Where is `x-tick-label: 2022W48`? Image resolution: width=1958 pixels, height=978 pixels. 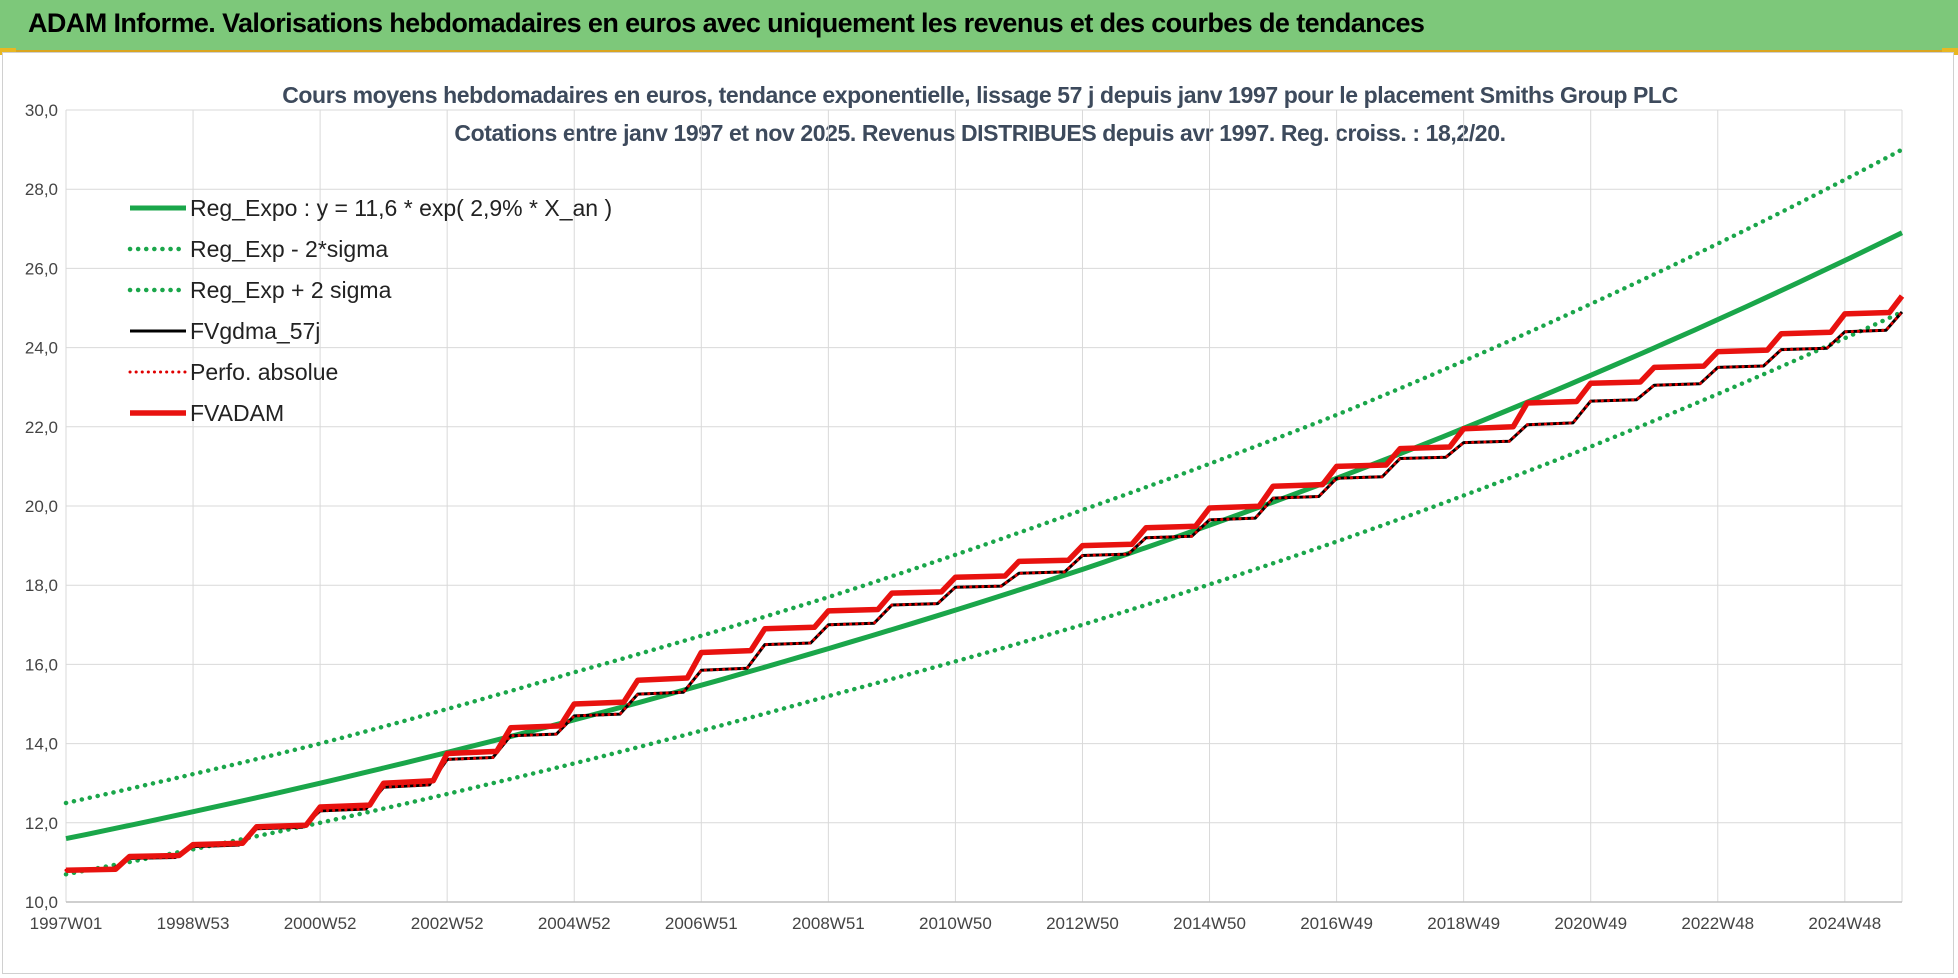
x-tick-label: 2022W48 is located at coordinates (1717, 923).